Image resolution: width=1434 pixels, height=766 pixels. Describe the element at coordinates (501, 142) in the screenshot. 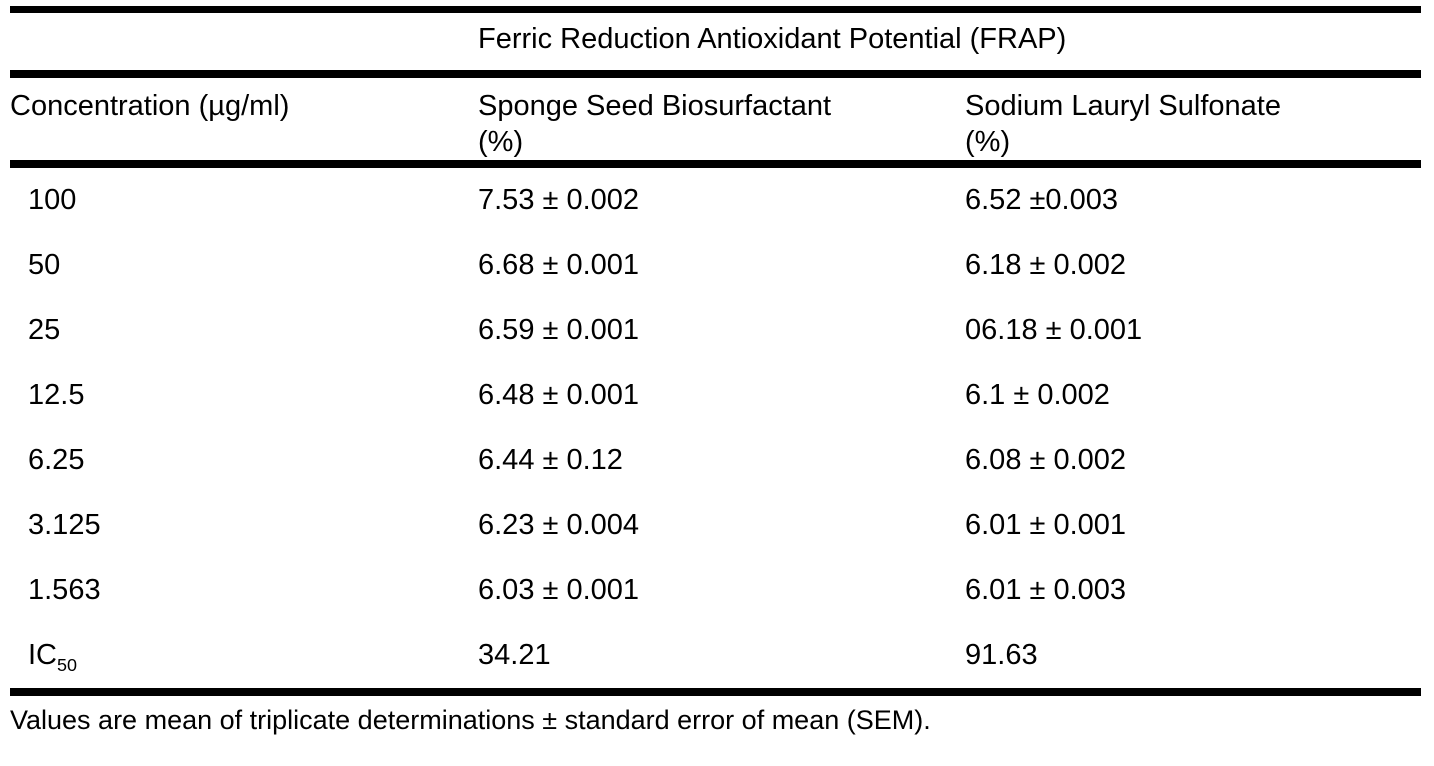

I see `sponge-column-unit: (%)` at that location.